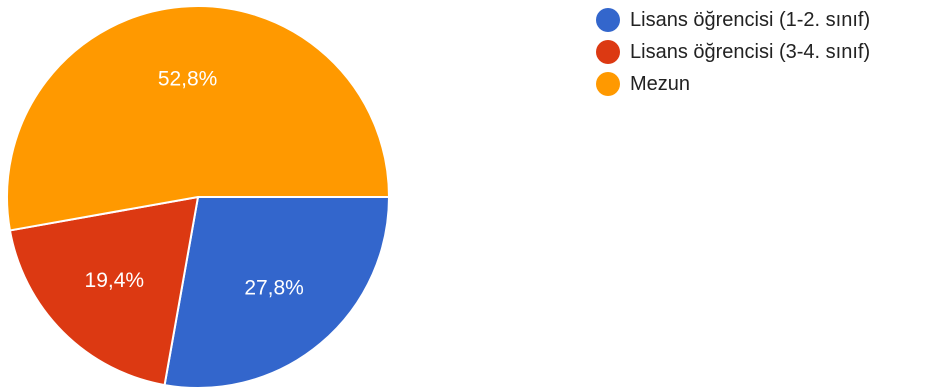 This screenshot has width=944, height=390. I want to click on legend-item-lisans-3-4: Lisans öğrencisi (3-4. sınıf), so click(733, 52).